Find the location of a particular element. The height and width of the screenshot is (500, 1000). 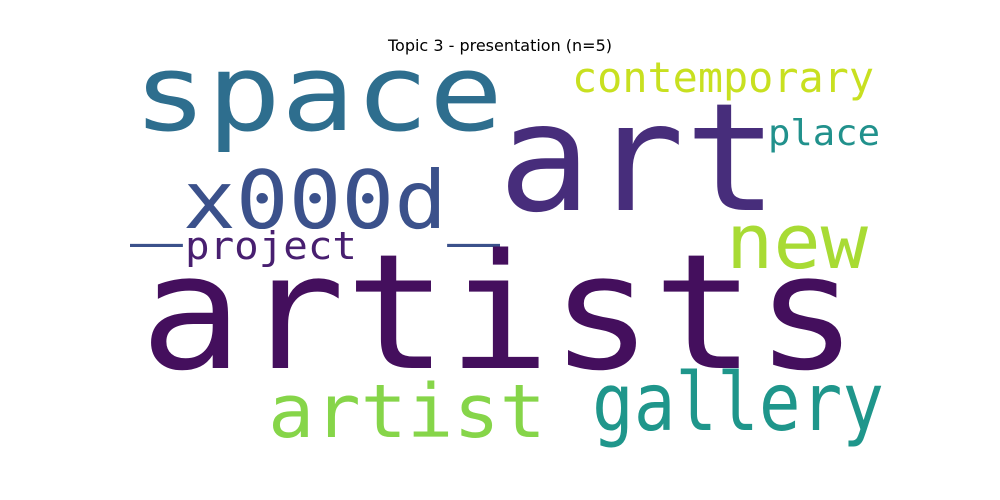

word-space: space is located at coordinates (318, 93).